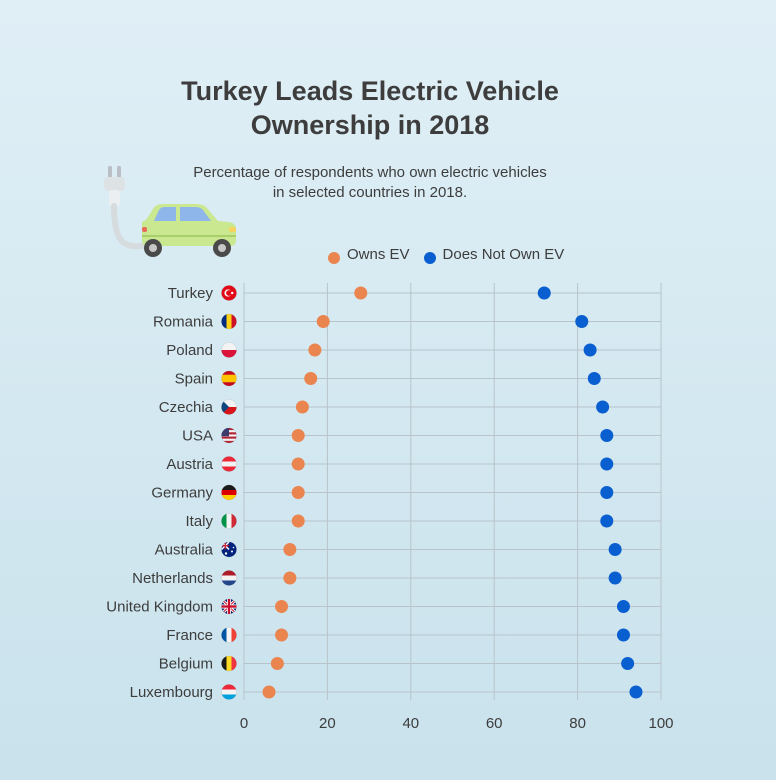  What do you see at coordinates (577, 723) in the screenshot?
I see `x-tick-label: 80` at bounding box center [577, 723].